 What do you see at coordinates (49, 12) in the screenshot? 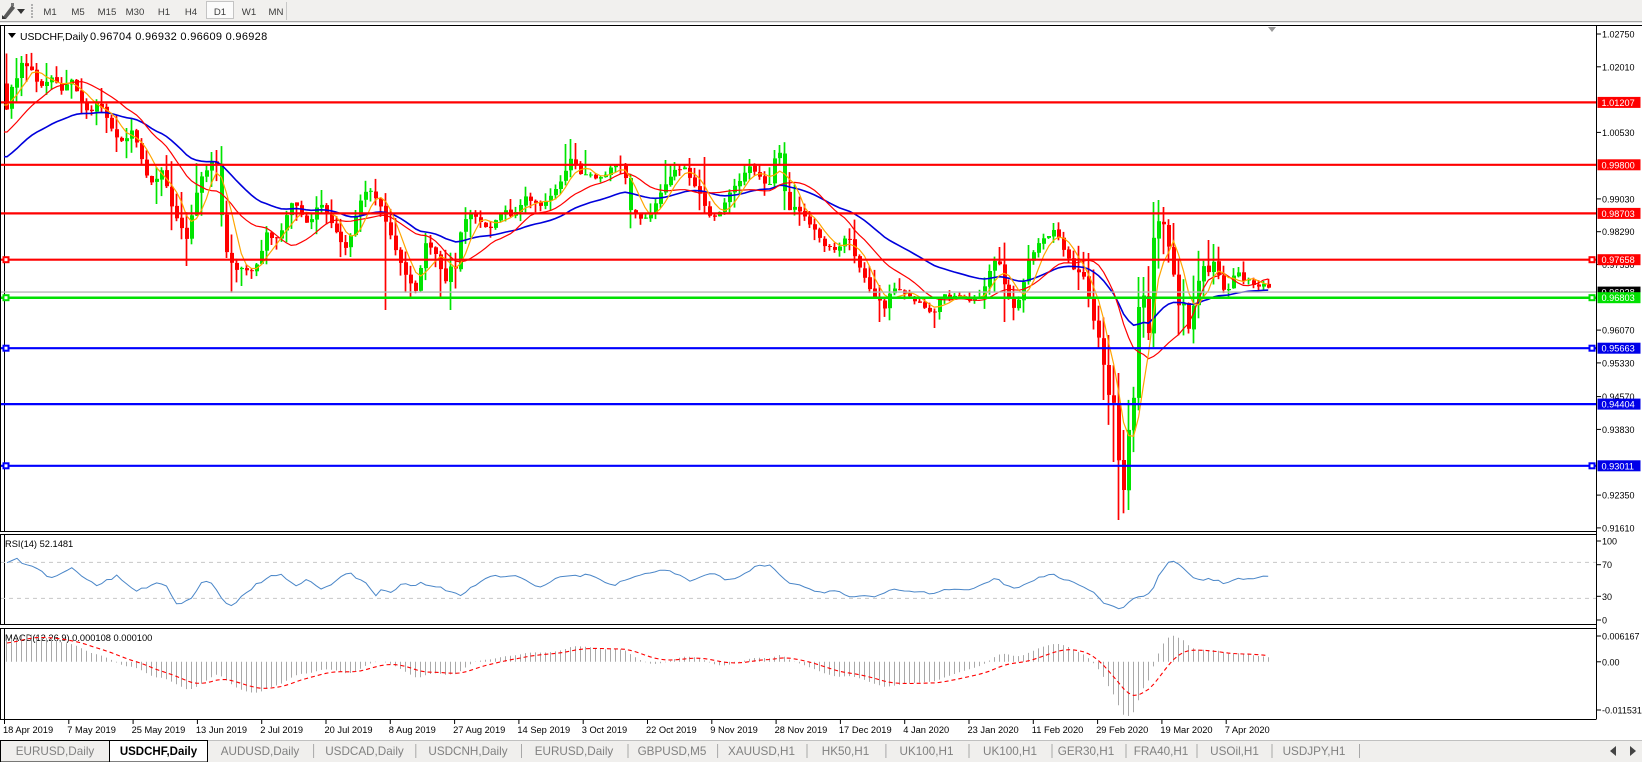
I see `svg-text: M1` at bounding box center [49, 12].